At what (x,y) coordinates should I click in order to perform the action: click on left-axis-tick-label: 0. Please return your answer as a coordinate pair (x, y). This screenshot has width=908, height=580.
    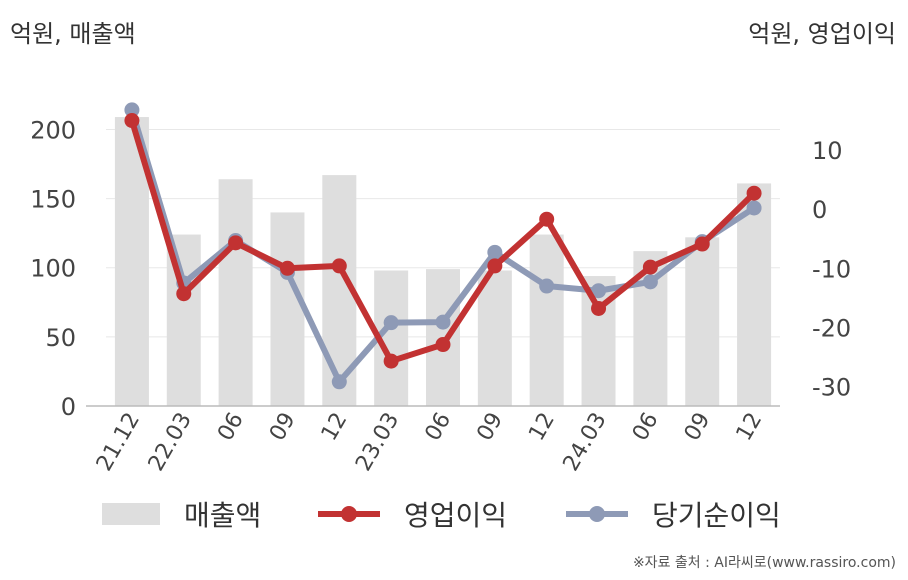
    Looking at the image, I should click on (68, 407).